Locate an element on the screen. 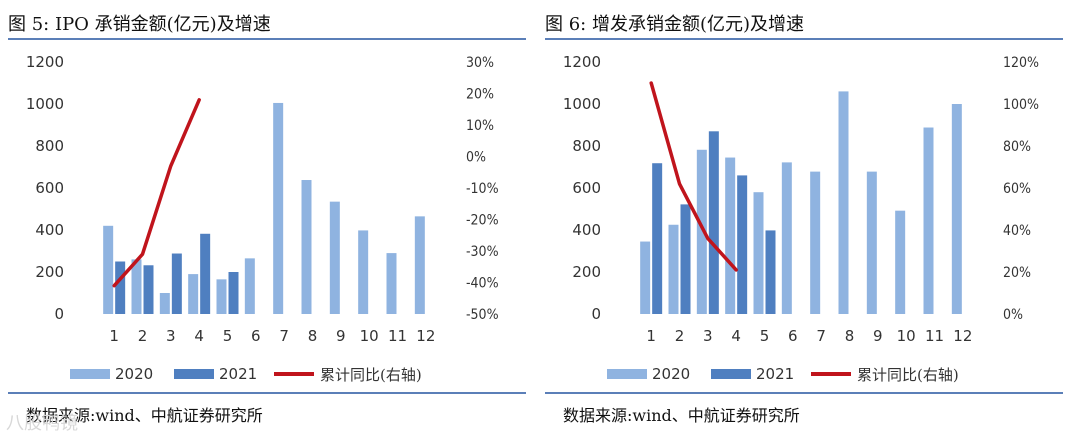  y-right-tick-label: 30% is located at coordinates (480, 63).